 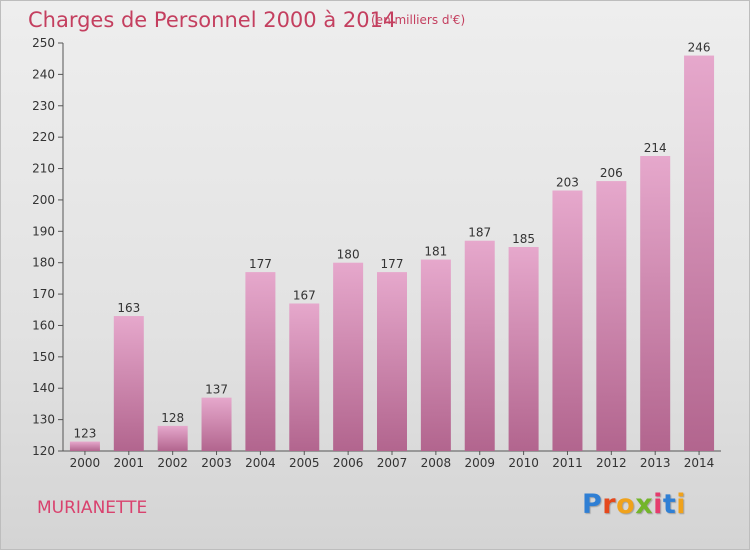 I want to click on y-tick-label: 130, so click(x=43, y=420).